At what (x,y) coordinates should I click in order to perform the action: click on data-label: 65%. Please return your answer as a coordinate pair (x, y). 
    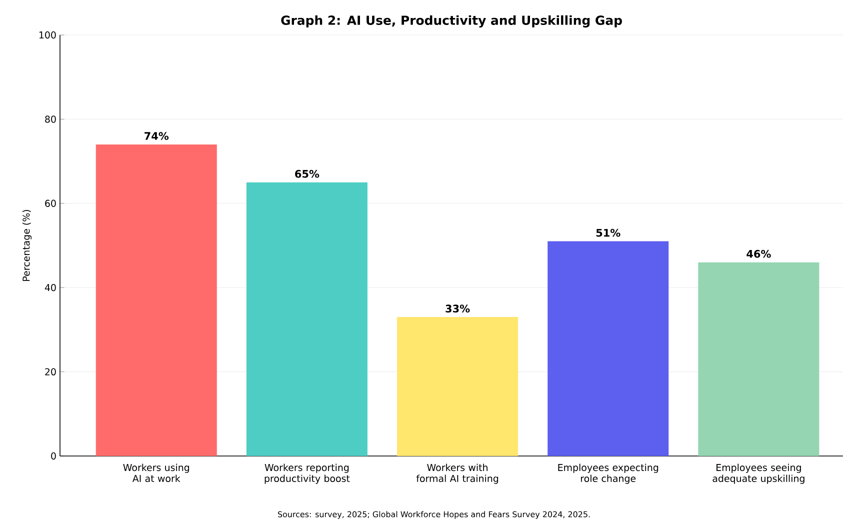
    Looking at the image, I should click on (307, 174).